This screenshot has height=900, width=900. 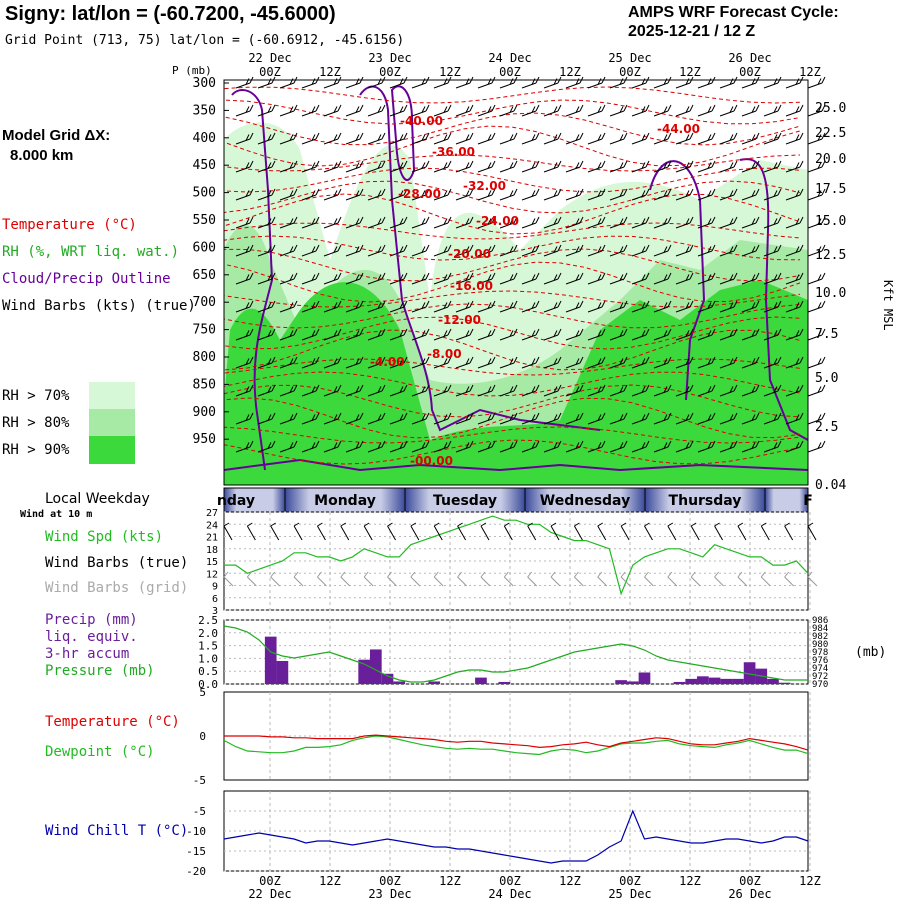 What do you see at coordinates (208, 671) in the screenshot?
I see `precip-tick-label: 0.5` at bounding box center [208, 671].